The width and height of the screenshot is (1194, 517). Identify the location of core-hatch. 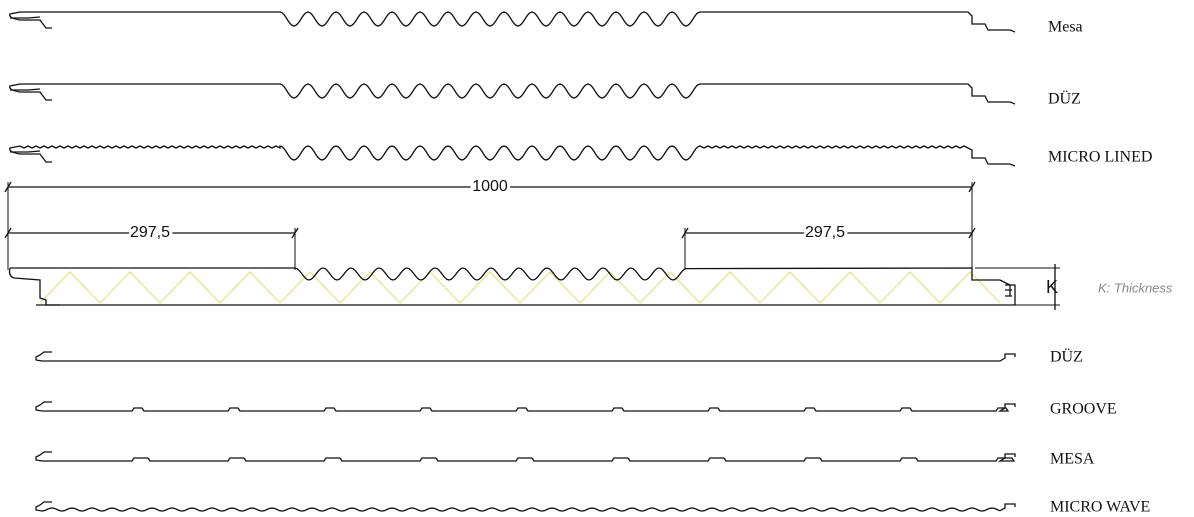
(520, 287).